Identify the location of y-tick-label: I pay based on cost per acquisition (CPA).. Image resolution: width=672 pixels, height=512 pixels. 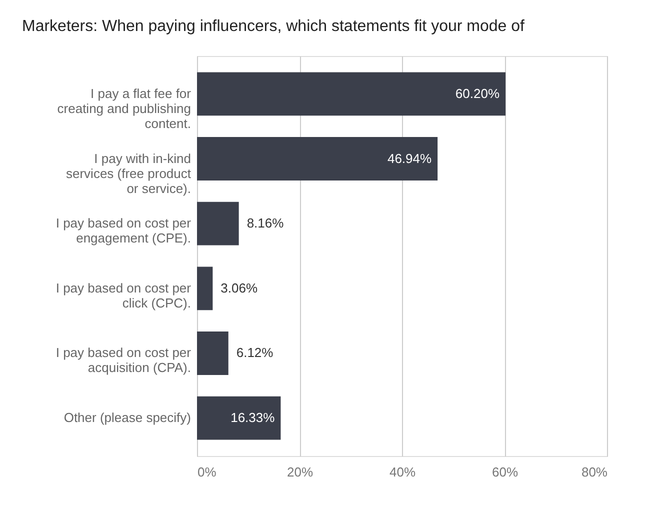
(124, 360).